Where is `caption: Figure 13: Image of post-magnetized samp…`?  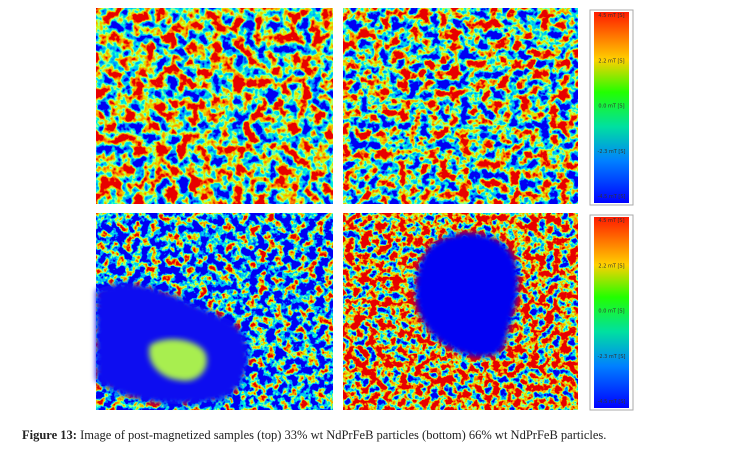
caption: Figure 13: Image of post-magnetized samp… is located at coordinates (378, 435).